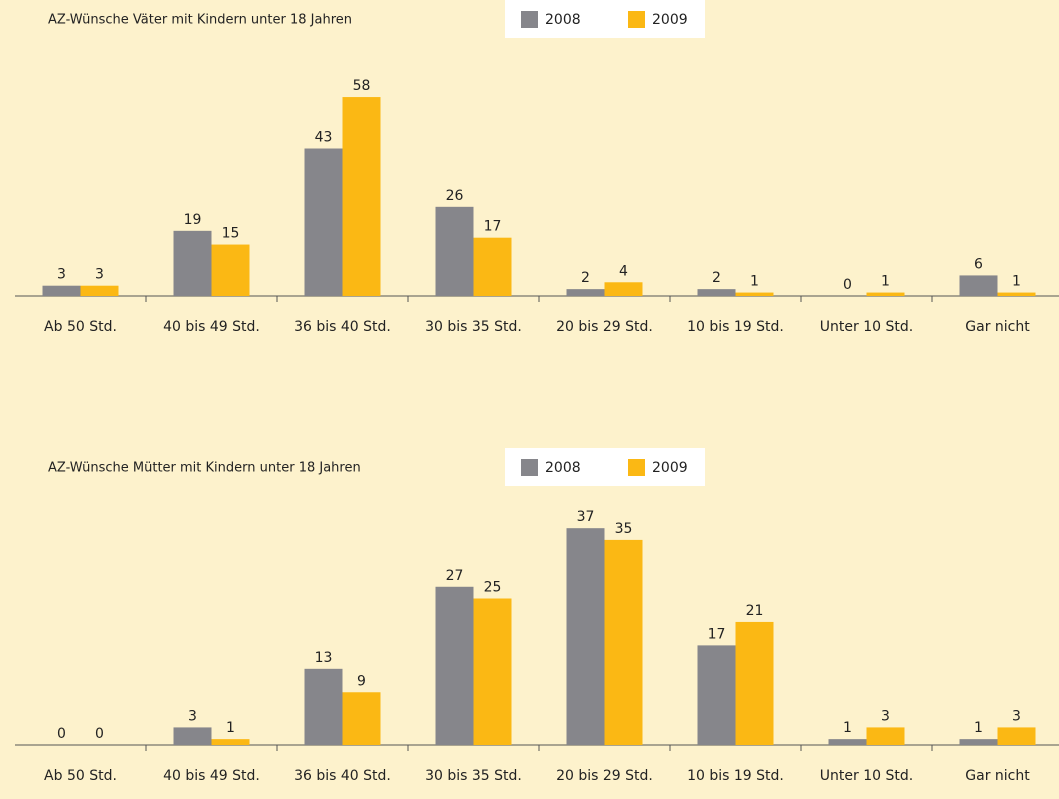 Image resolution: width=1059 pixels, height=799 pixels. Describe the element at coordinates (624, 529) in the screenshot. I see `value-label: 35` at that location.